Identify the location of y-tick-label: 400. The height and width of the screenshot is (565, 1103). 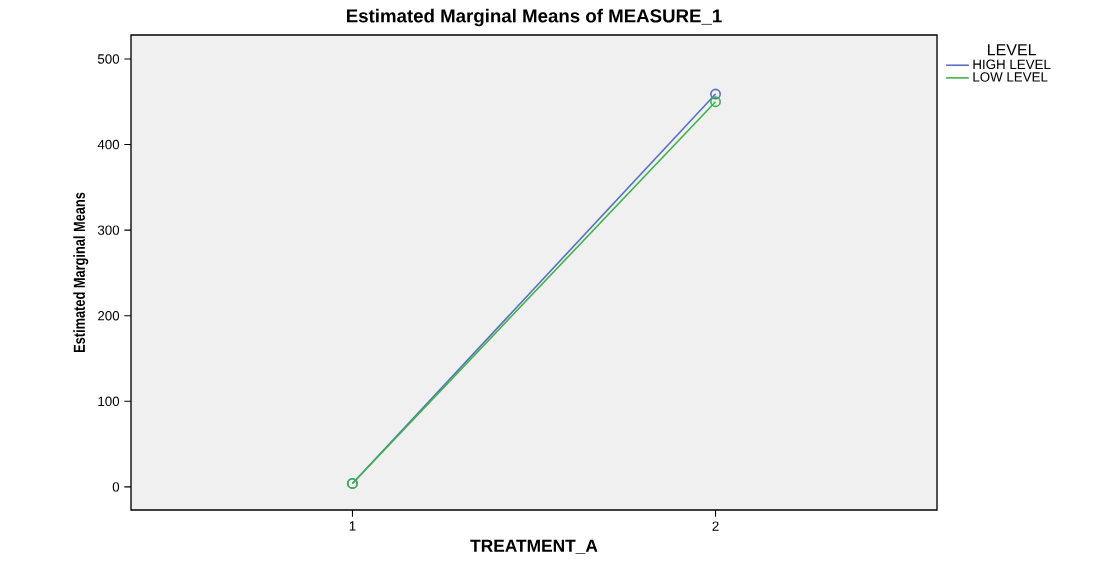
(108, 144).